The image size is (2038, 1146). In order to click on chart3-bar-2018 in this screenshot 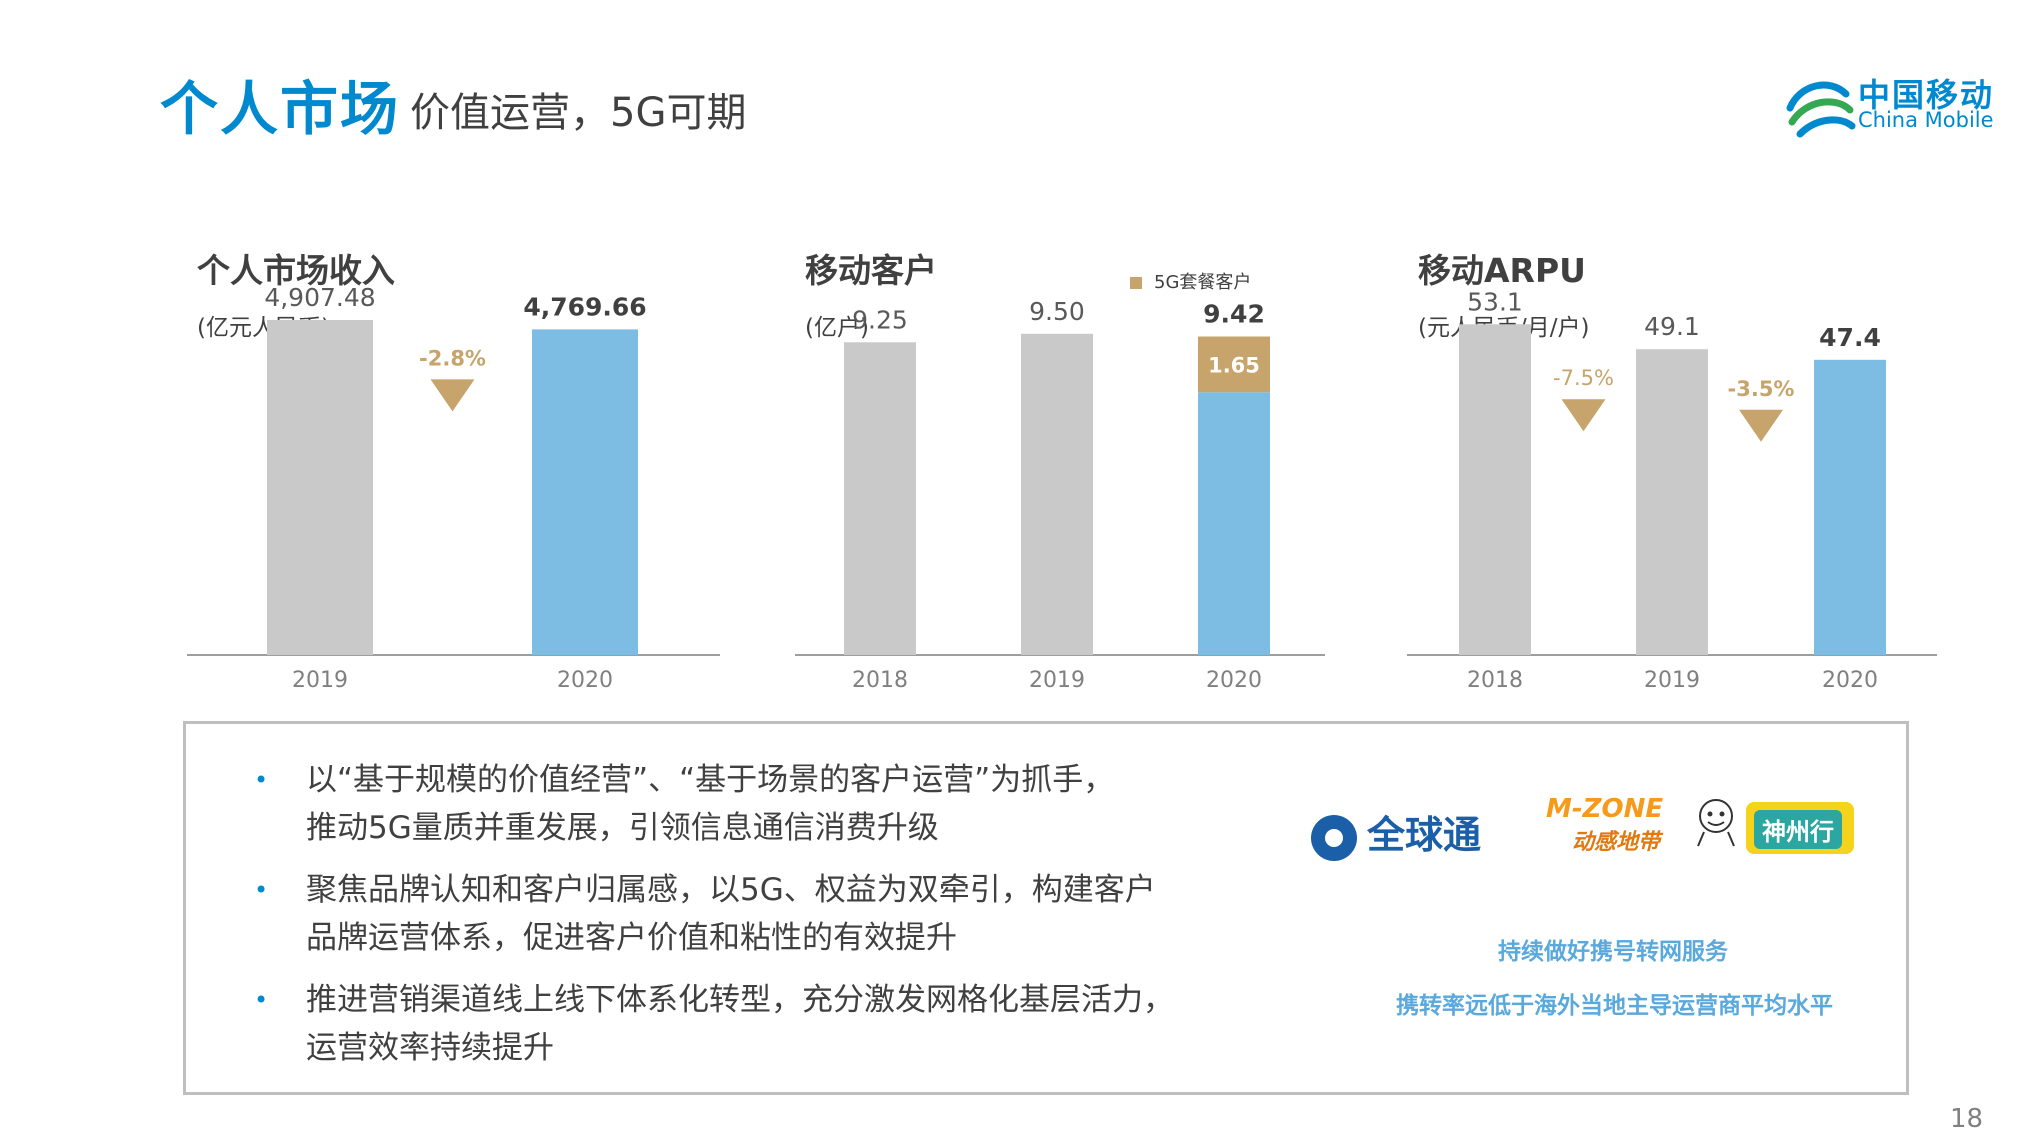, I will do `click(1495, 489)`.